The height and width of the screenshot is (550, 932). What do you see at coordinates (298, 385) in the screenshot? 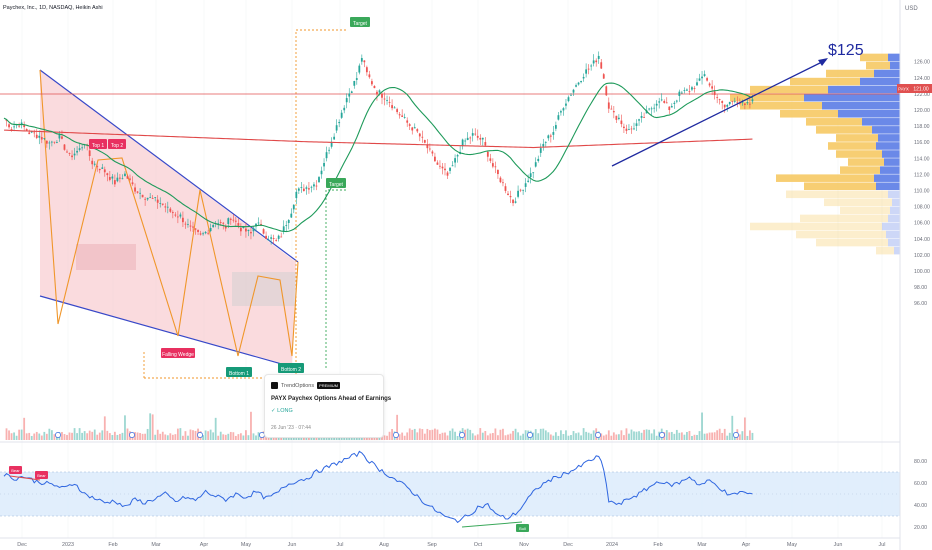
I see `idea-card-author: TrendOptions` at bounding box center [298, 385].